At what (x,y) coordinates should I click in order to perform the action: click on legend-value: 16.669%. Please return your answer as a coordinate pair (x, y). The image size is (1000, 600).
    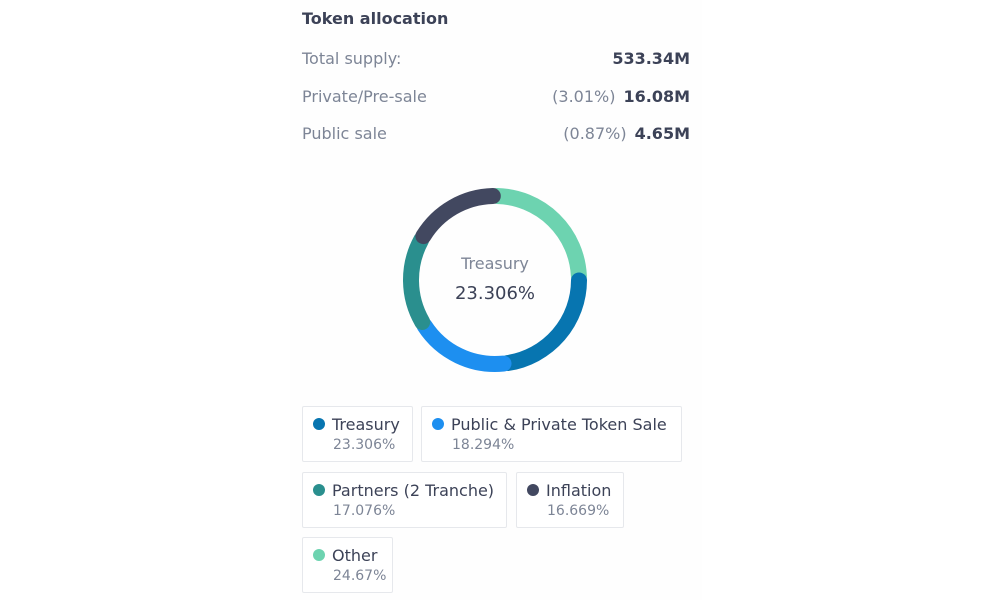
    Looking at the image, I should click on (578, 511).